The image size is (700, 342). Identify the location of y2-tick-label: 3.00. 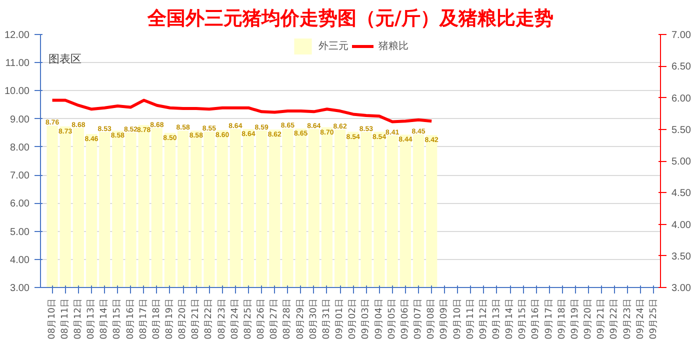
(682, 288).